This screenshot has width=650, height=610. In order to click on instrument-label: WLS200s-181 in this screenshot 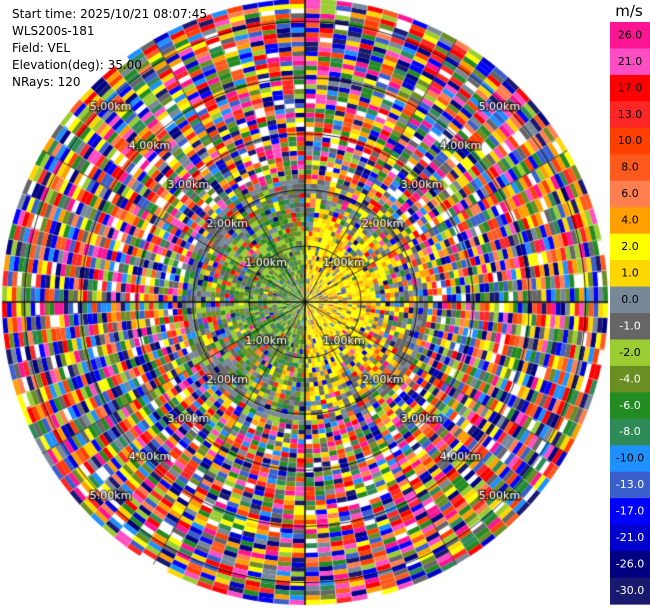, I will do `click(53, 31)`.